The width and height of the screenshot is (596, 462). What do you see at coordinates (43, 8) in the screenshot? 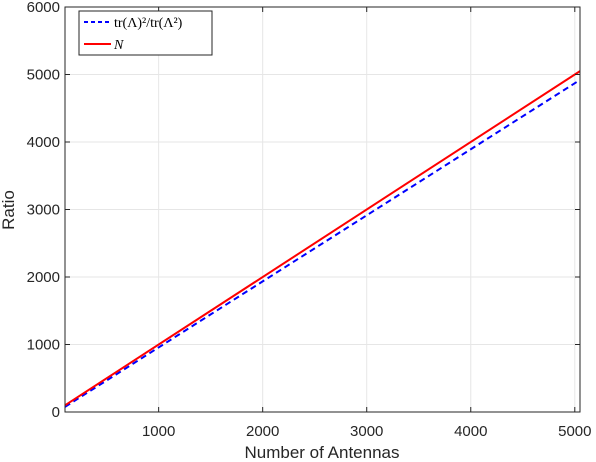
I see `y-tick-label: 6000` at bounding box center [43, 8].